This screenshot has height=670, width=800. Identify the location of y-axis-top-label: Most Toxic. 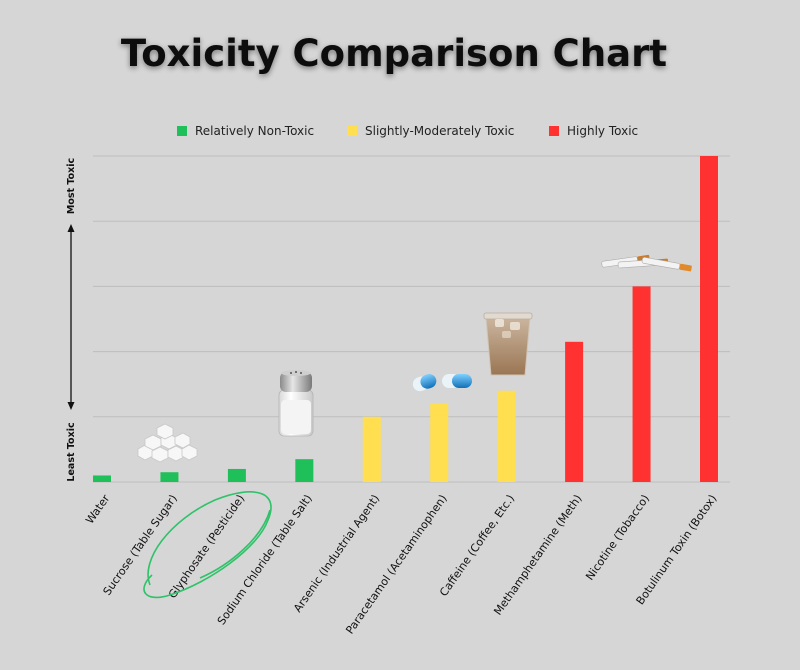
(71, 186).